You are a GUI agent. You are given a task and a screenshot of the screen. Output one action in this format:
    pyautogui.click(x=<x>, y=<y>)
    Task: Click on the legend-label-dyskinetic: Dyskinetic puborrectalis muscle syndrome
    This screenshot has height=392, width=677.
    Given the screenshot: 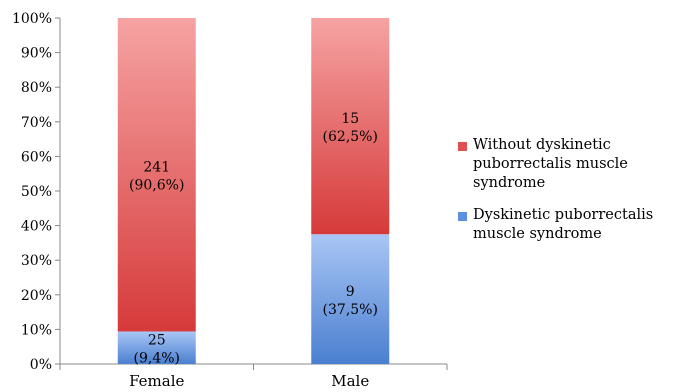 What is the action you would take?
    pyautogui.click(x=563, y=224)
    